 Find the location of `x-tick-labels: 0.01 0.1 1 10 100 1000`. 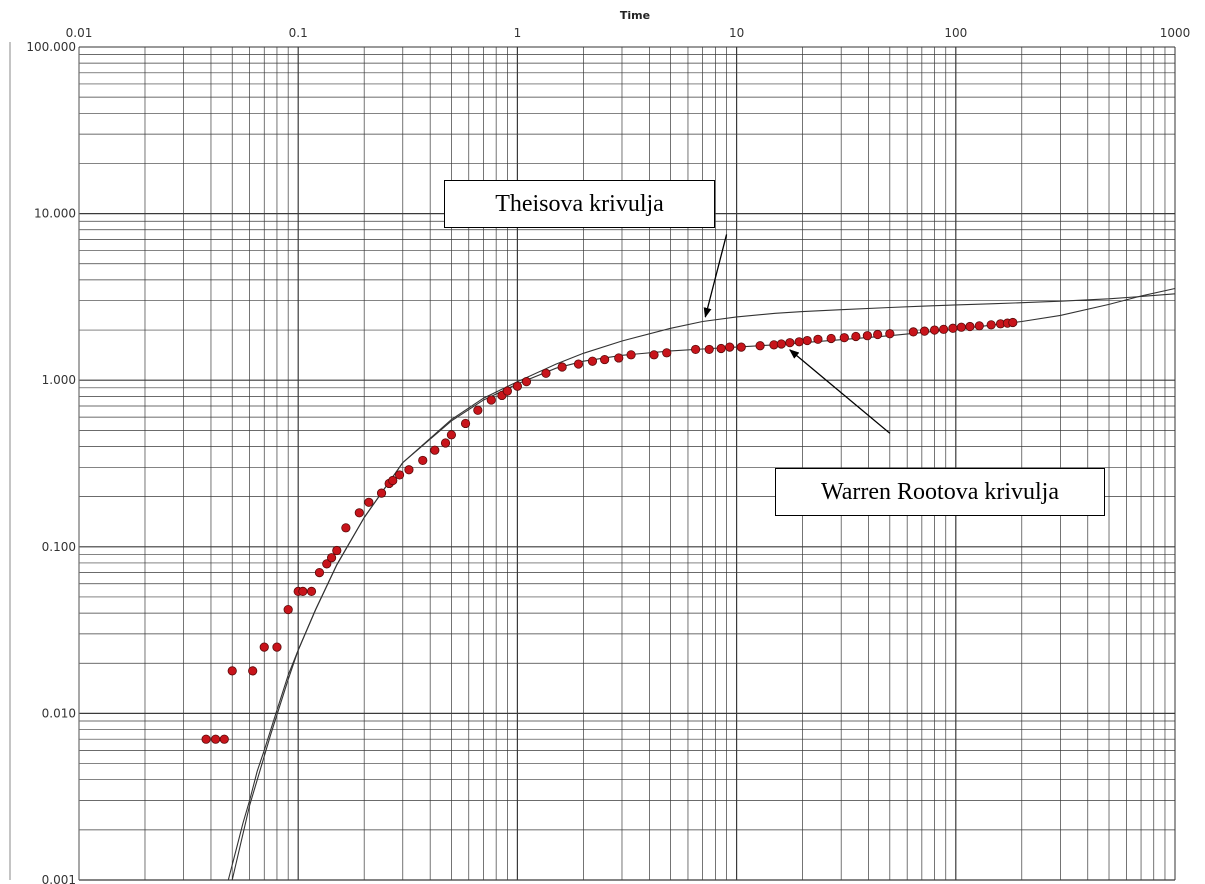

x-tick-labels: 0.01 0.1 1 10 100 1000 is located at coordinates (628, 33).